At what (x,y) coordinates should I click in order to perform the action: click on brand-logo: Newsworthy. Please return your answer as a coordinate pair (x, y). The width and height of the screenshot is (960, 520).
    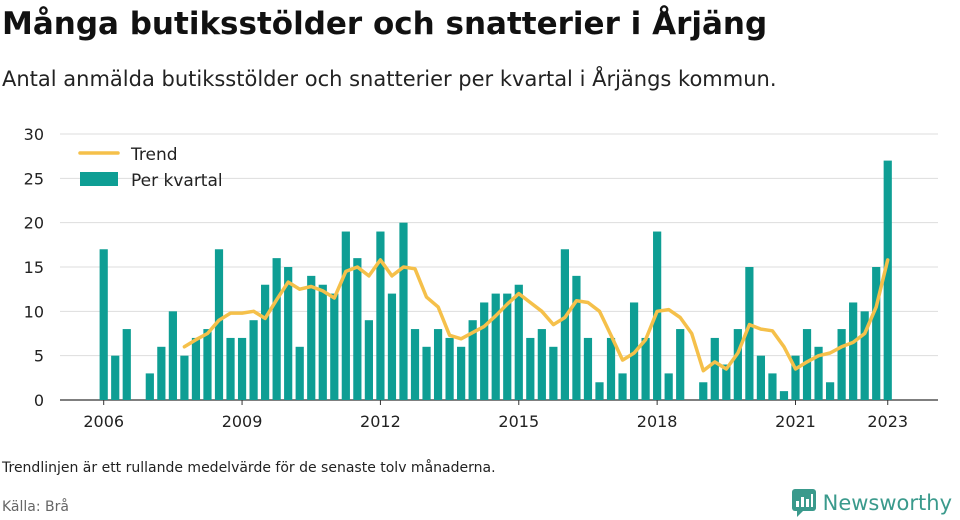
    Looking at the image, I should click on (871, 503).